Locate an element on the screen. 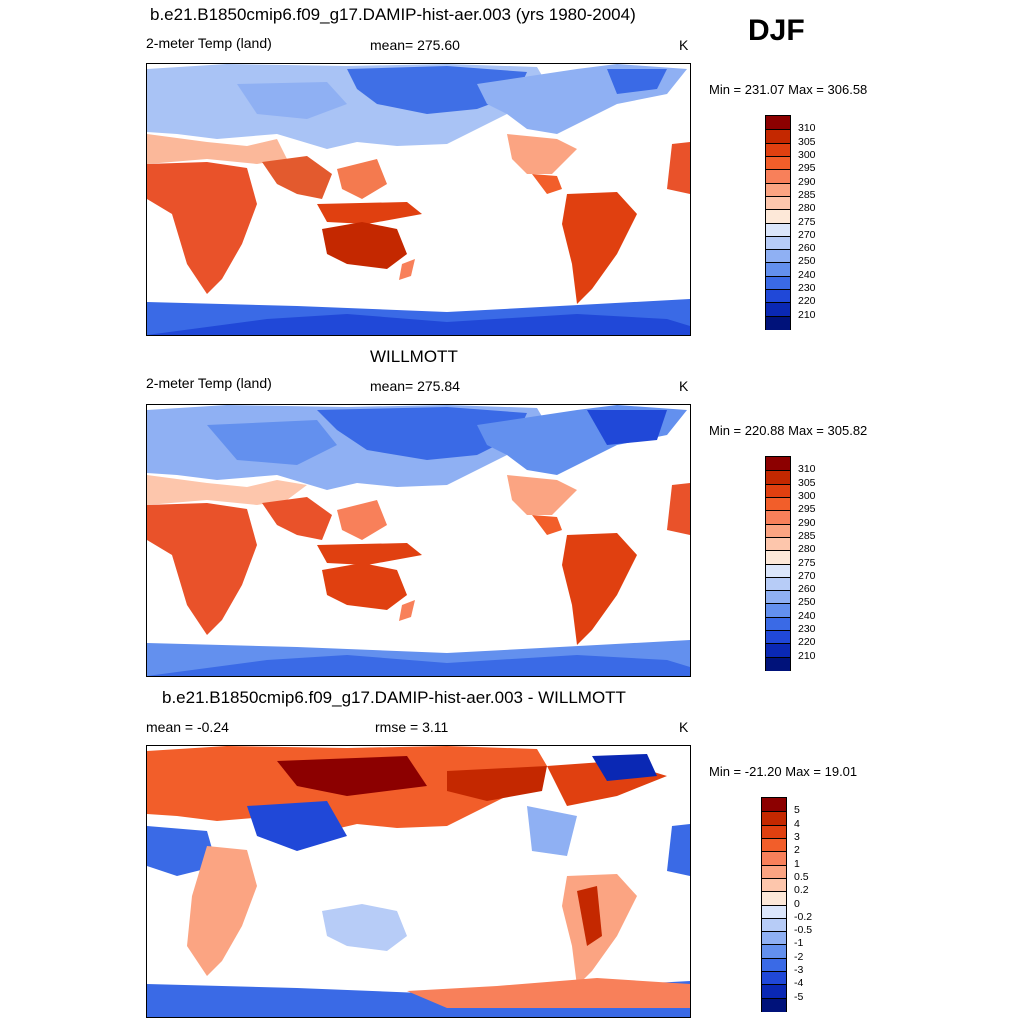  colorbar-tick-label: 2 is located at coordinates (797, 850).